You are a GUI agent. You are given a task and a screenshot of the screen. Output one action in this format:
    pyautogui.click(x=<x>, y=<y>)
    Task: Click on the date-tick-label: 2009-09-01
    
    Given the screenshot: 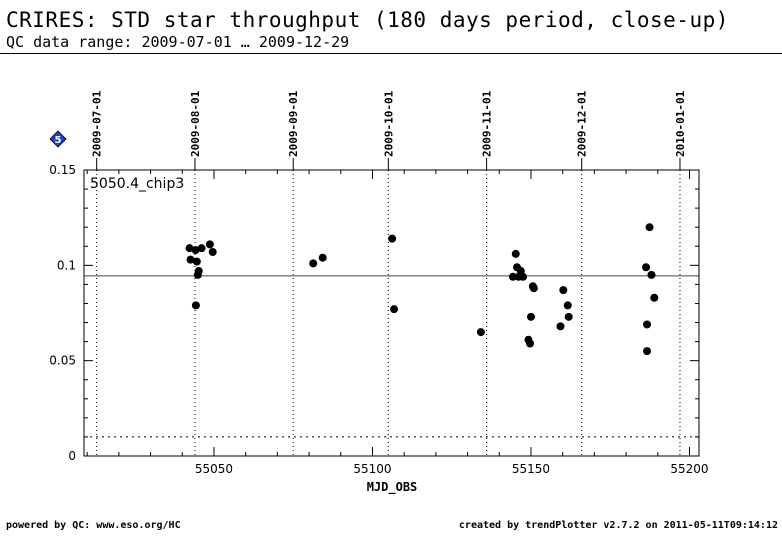 What is the action you would take?
    pyautogui.click(x=293, y=123)
    